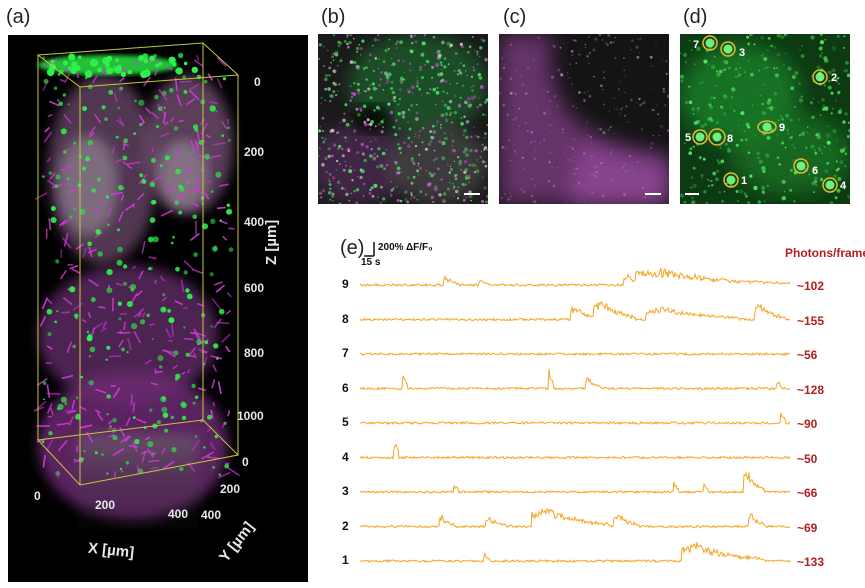 This screenshot has height=588, width=865. What do you see at coordinates (352, 248) in the screenshot?
I see `panel-label-e: (e)` at bounding box center [352, 248].